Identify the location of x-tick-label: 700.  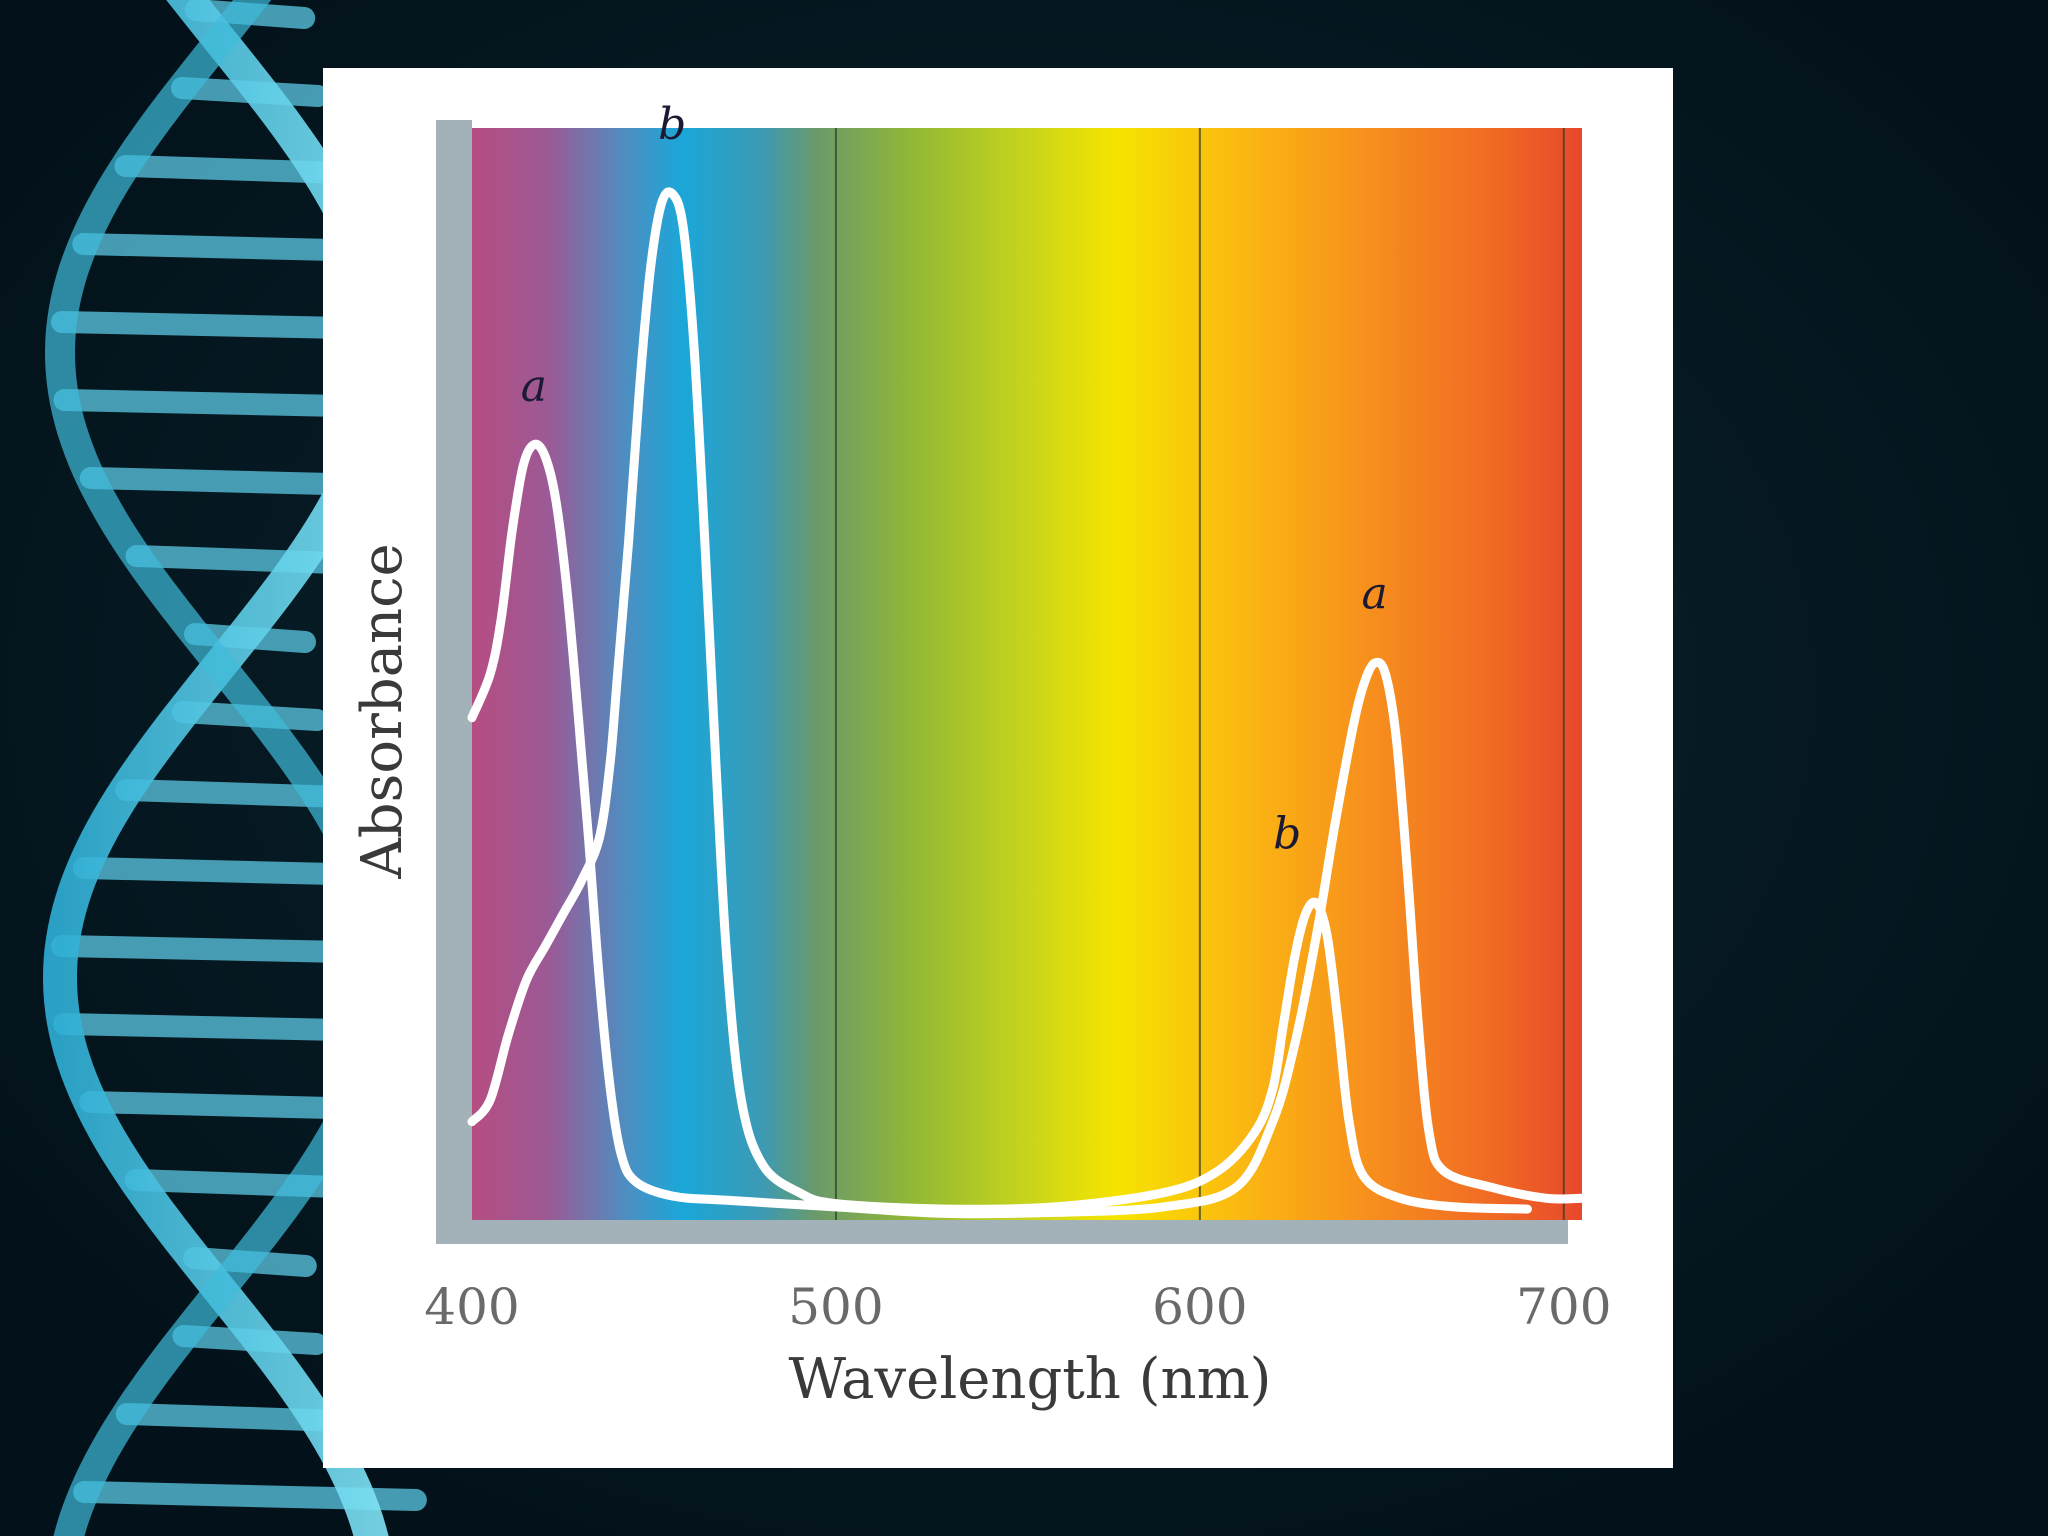
(1563, 1307).